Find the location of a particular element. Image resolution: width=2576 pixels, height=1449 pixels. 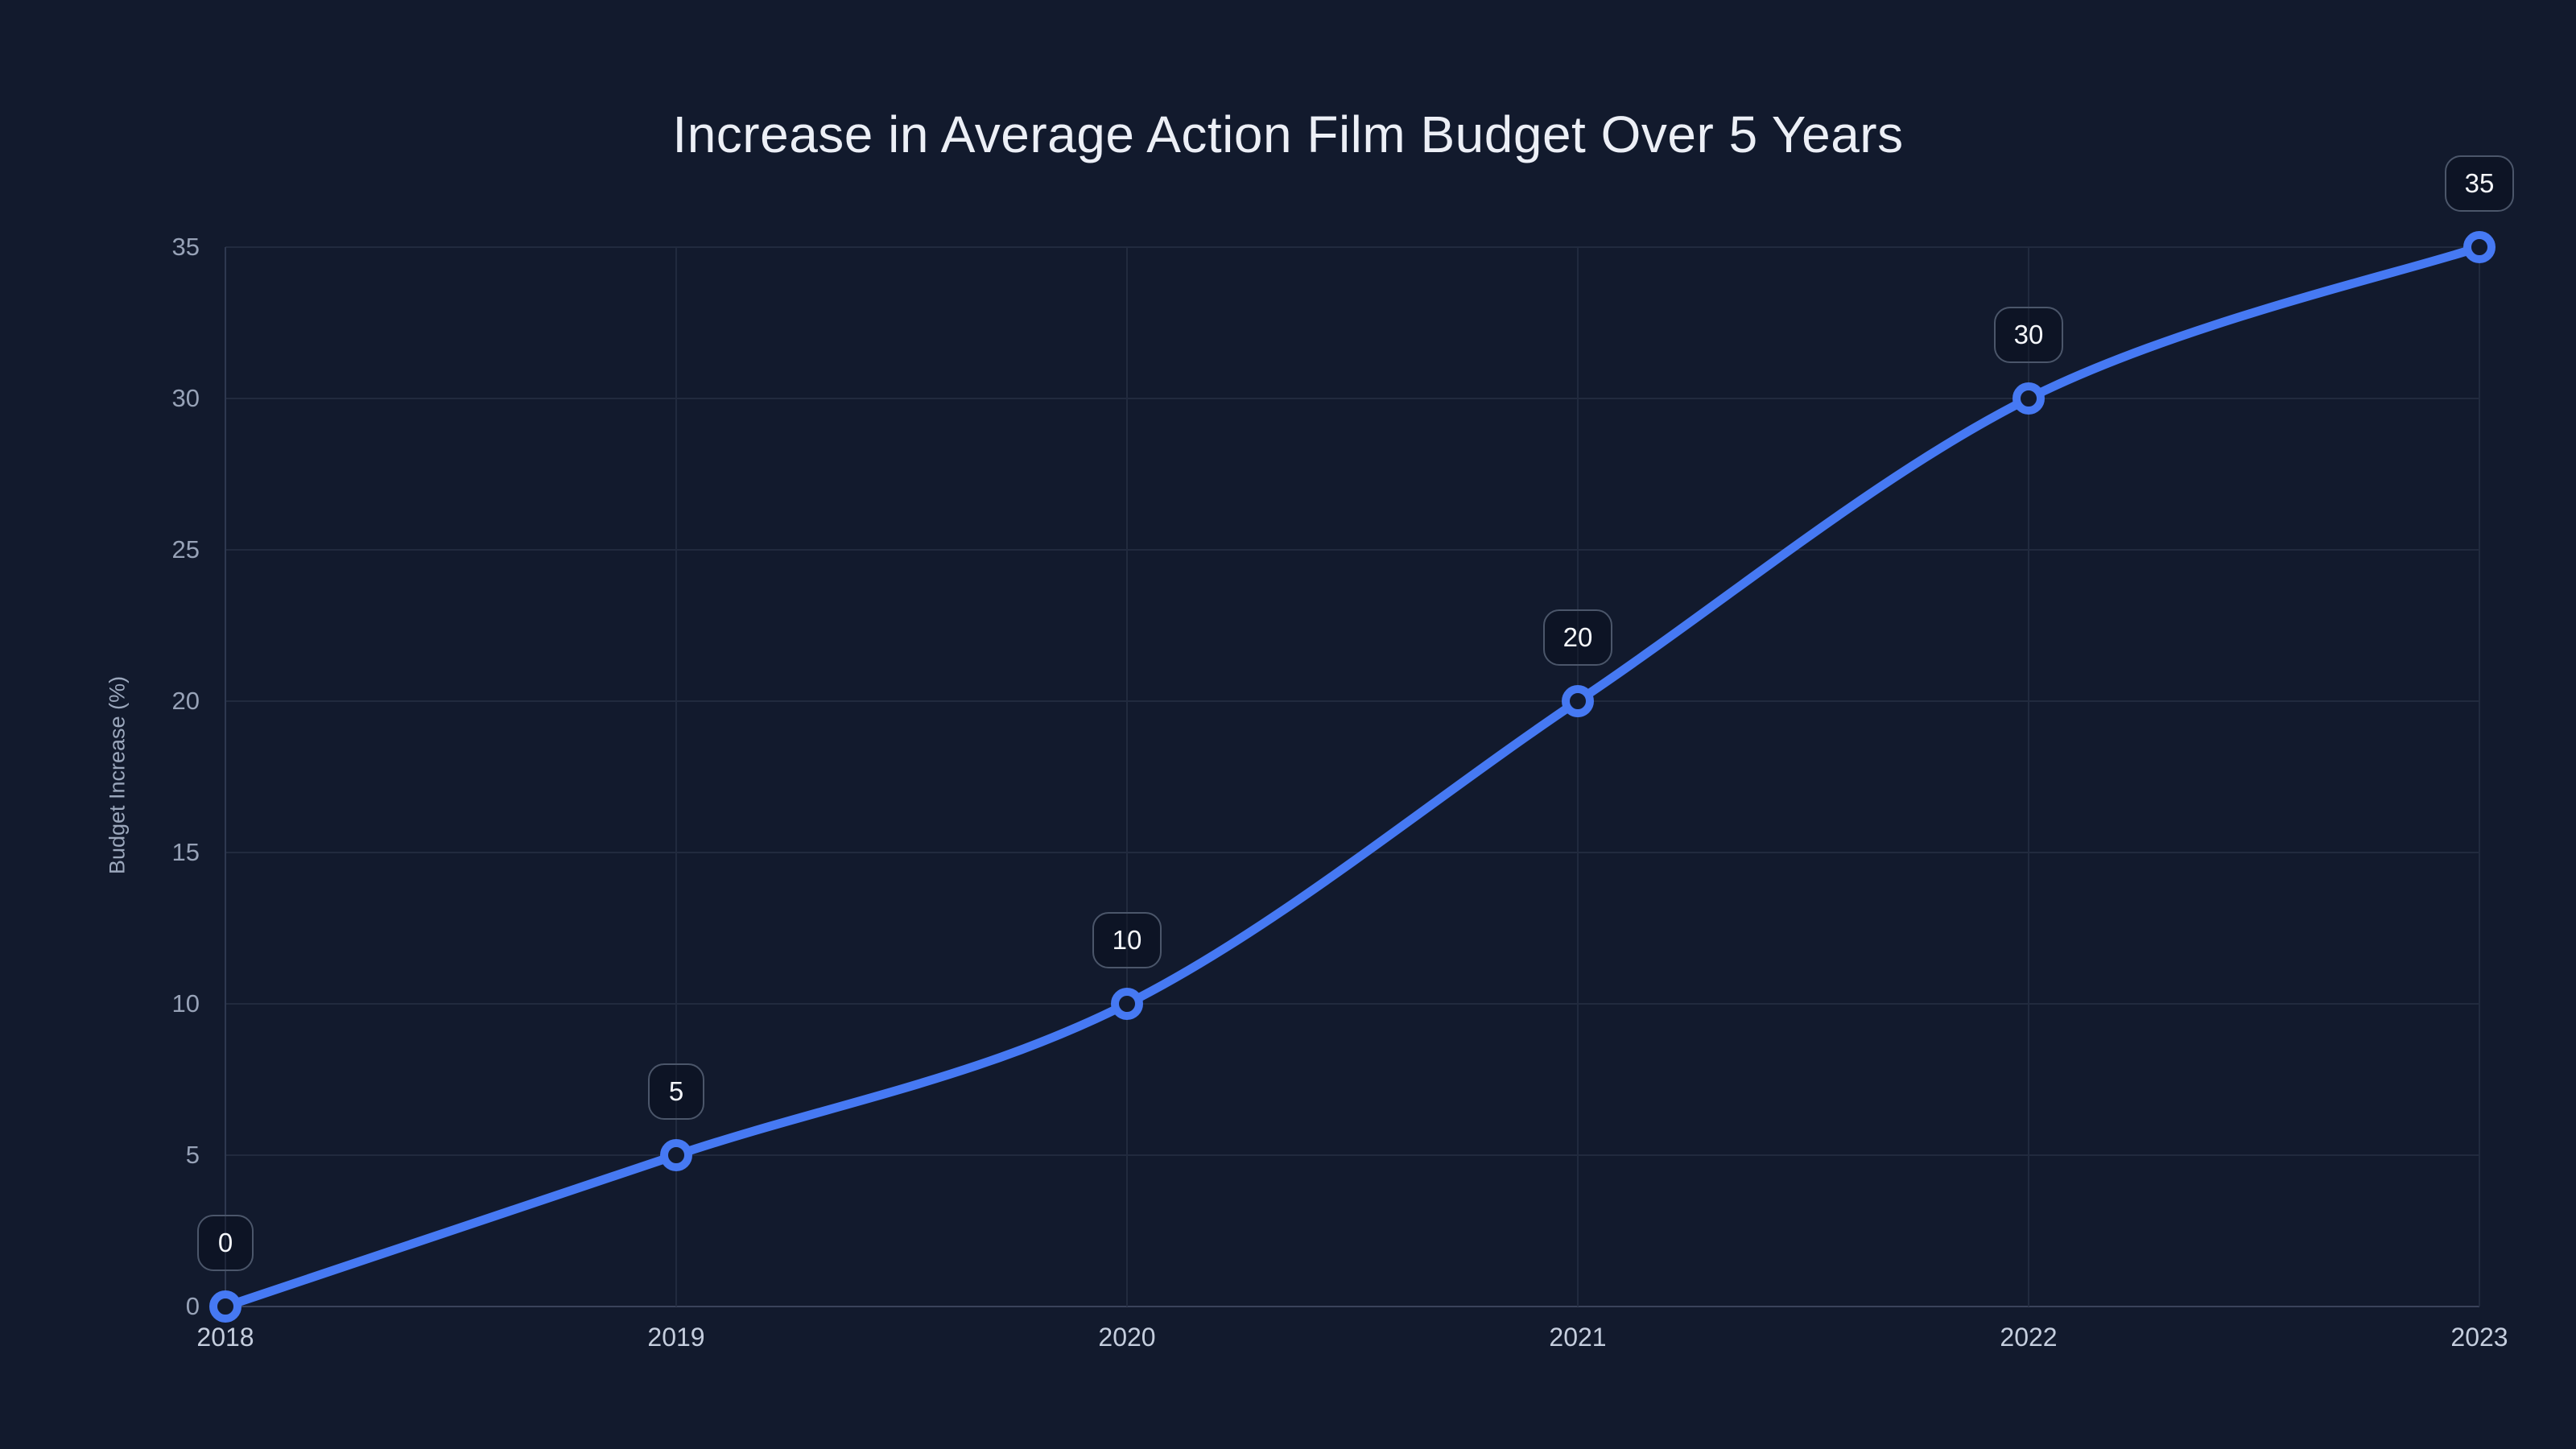

x-tick-label: 2020 is located at coordinates (1127, 1337).